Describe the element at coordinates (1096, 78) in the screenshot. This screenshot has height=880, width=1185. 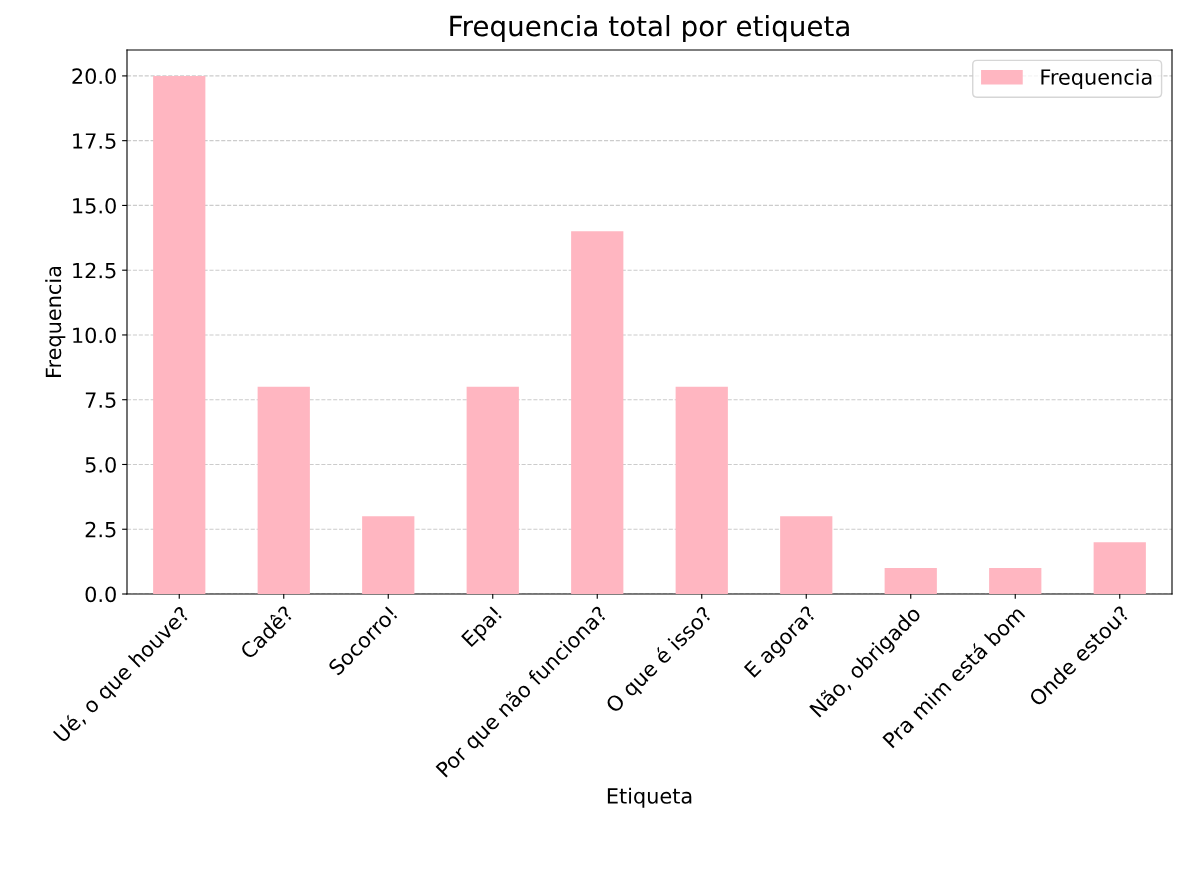
I see `legend-label: Frequencia` at that location.